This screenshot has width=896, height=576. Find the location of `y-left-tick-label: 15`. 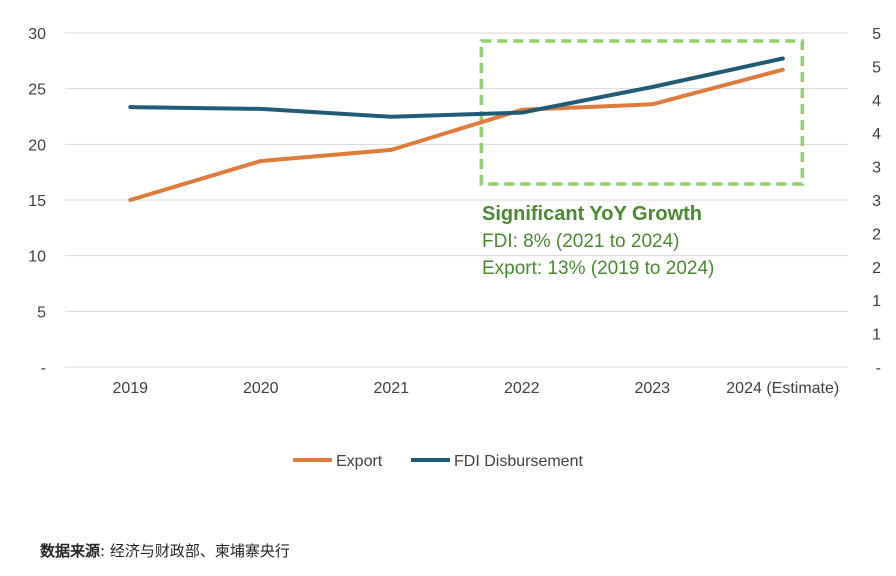

y-left-tick-label: 15 is located at coordinates (37, 201).